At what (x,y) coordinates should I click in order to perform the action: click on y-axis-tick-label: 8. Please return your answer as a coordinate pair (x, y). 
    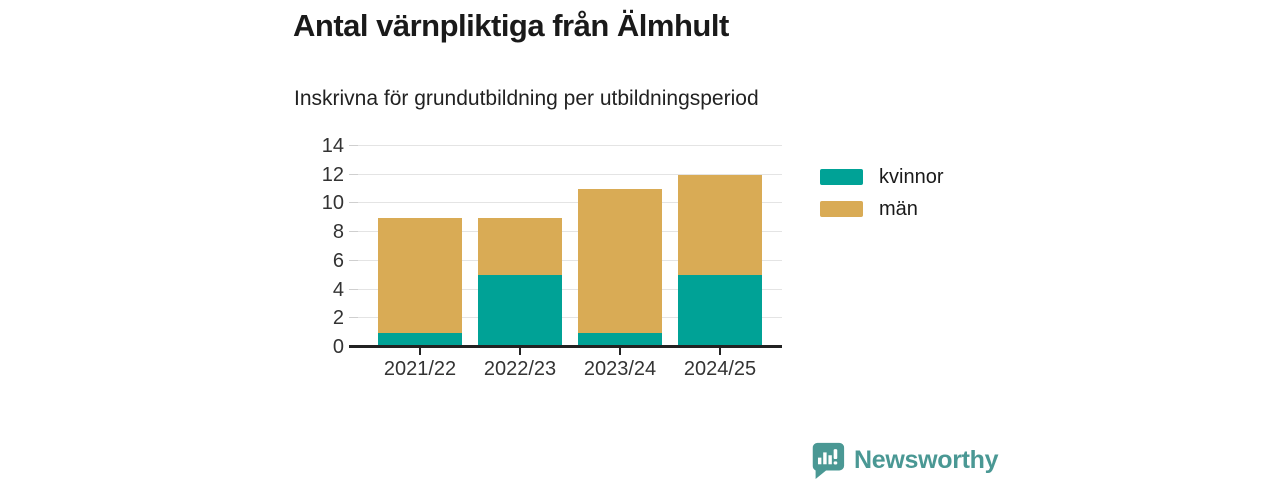
    Looking at the image, I should click on (338, 232).